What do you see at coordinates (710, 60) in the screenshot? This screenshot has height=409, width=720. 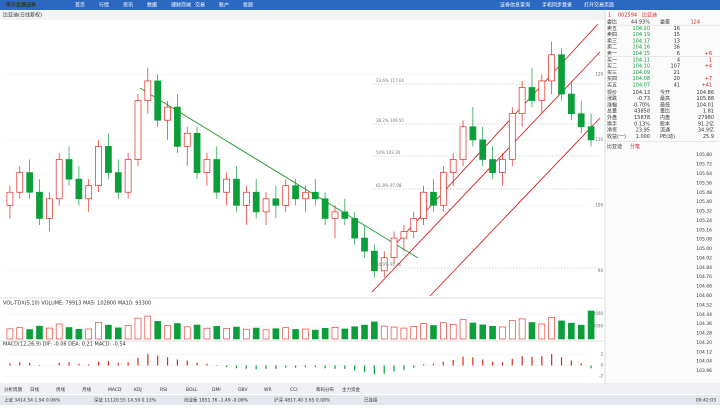 I see `book-cell: 1` at bounding box center [710, 60].